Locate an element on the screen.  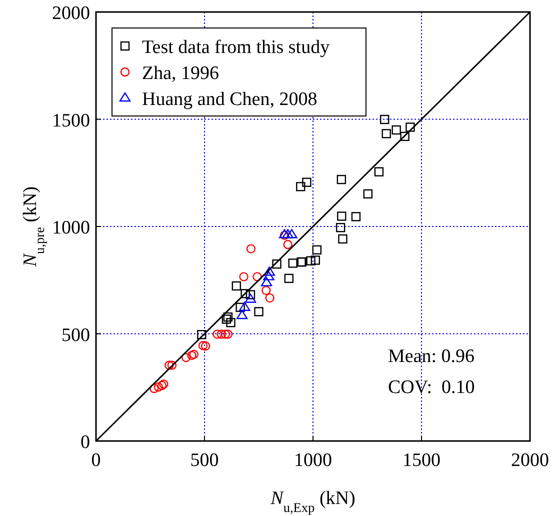
x-axis-title: N$_{u,Exp}$ (kN) is located at coordinates (313, 501).